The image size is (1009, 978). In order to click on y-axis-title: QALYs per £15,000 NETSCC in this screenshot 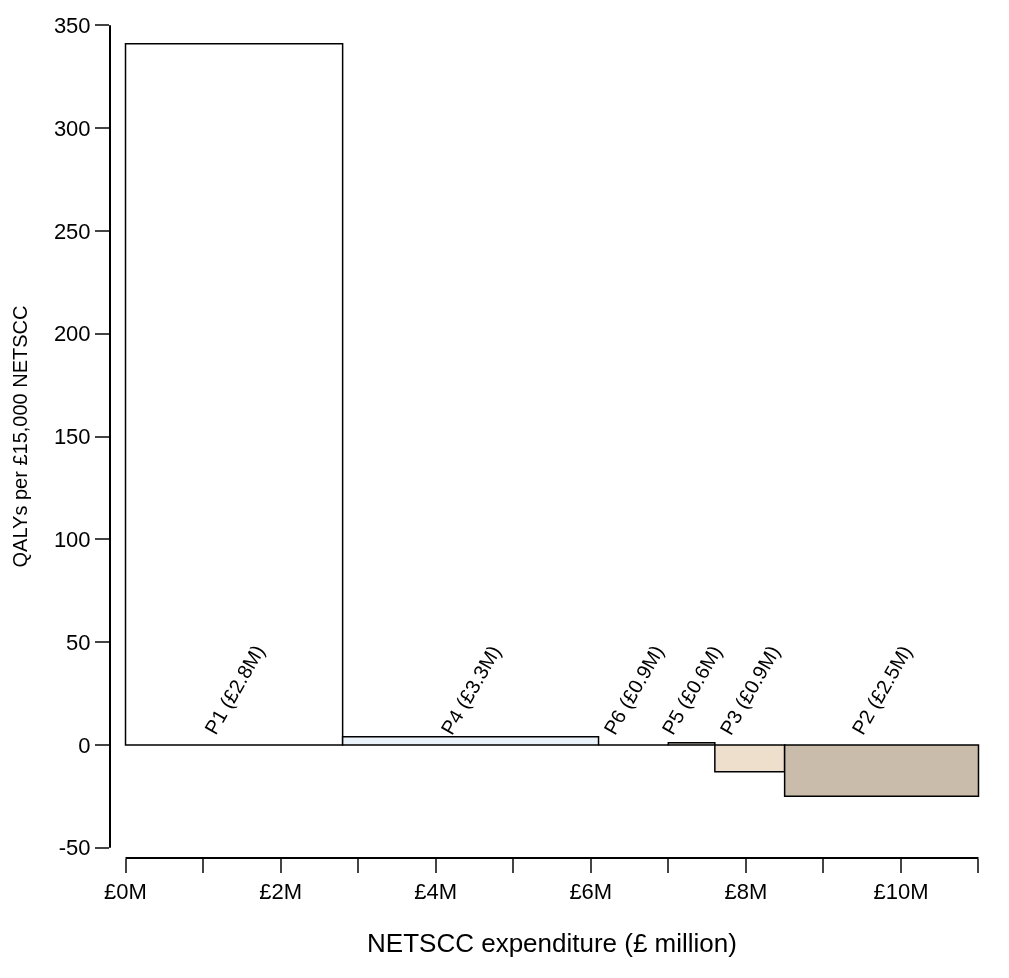, I will do `click(20, 436)`.